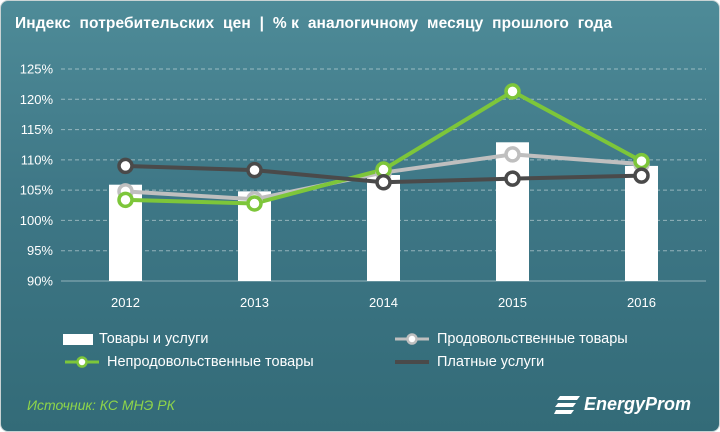 This screenshot has width=720, height=432. What do you see at coordinates (40, 250) in the screenshot?
I see `y-tick-label: 95%` at bounding box center [40, 250].